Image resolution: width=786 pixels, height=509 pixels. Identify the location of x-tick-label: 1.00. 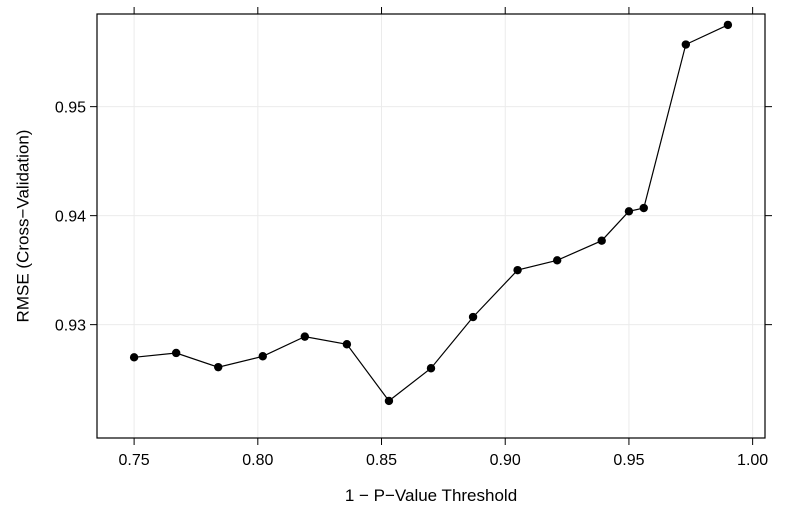
(752, 460).